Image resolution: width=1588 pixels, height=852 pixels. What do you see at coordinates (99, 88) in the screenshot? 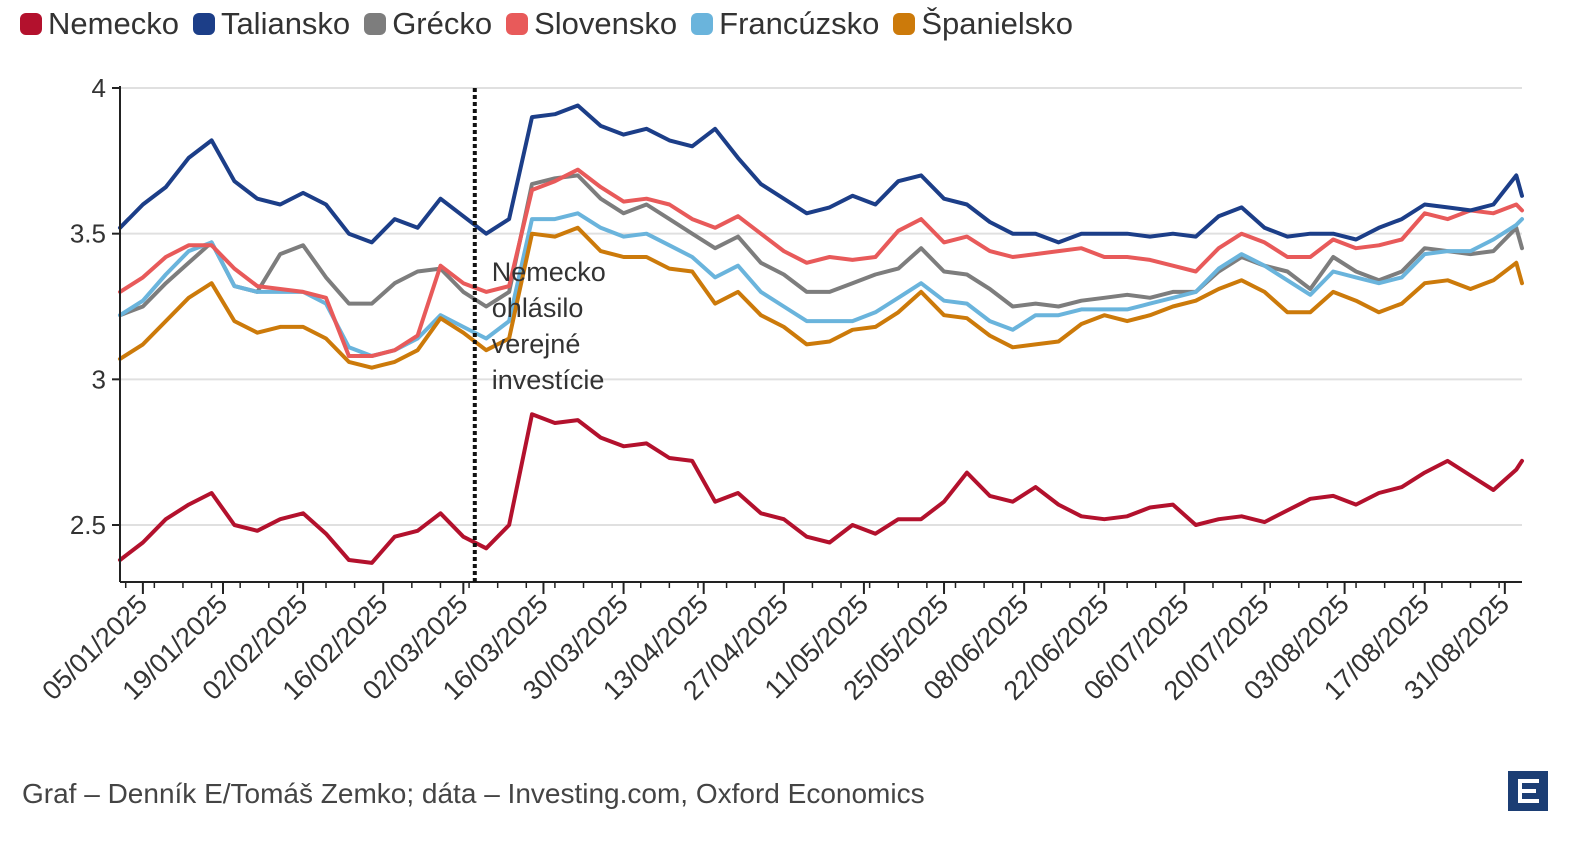
I see `y-tick-label: 4` at bounding box center [99, 88].